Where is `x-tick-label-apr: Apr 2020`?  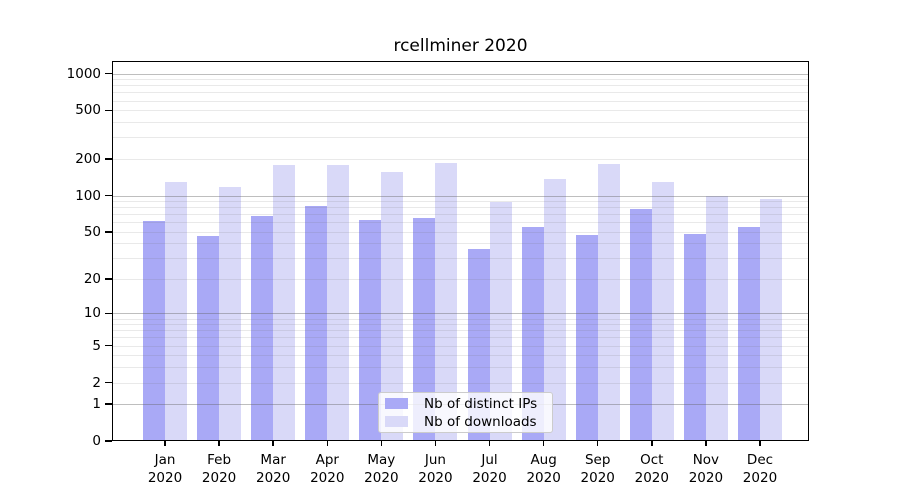 x-tick-label-apr: Apr 2020 is located at coordinates (327, 469).